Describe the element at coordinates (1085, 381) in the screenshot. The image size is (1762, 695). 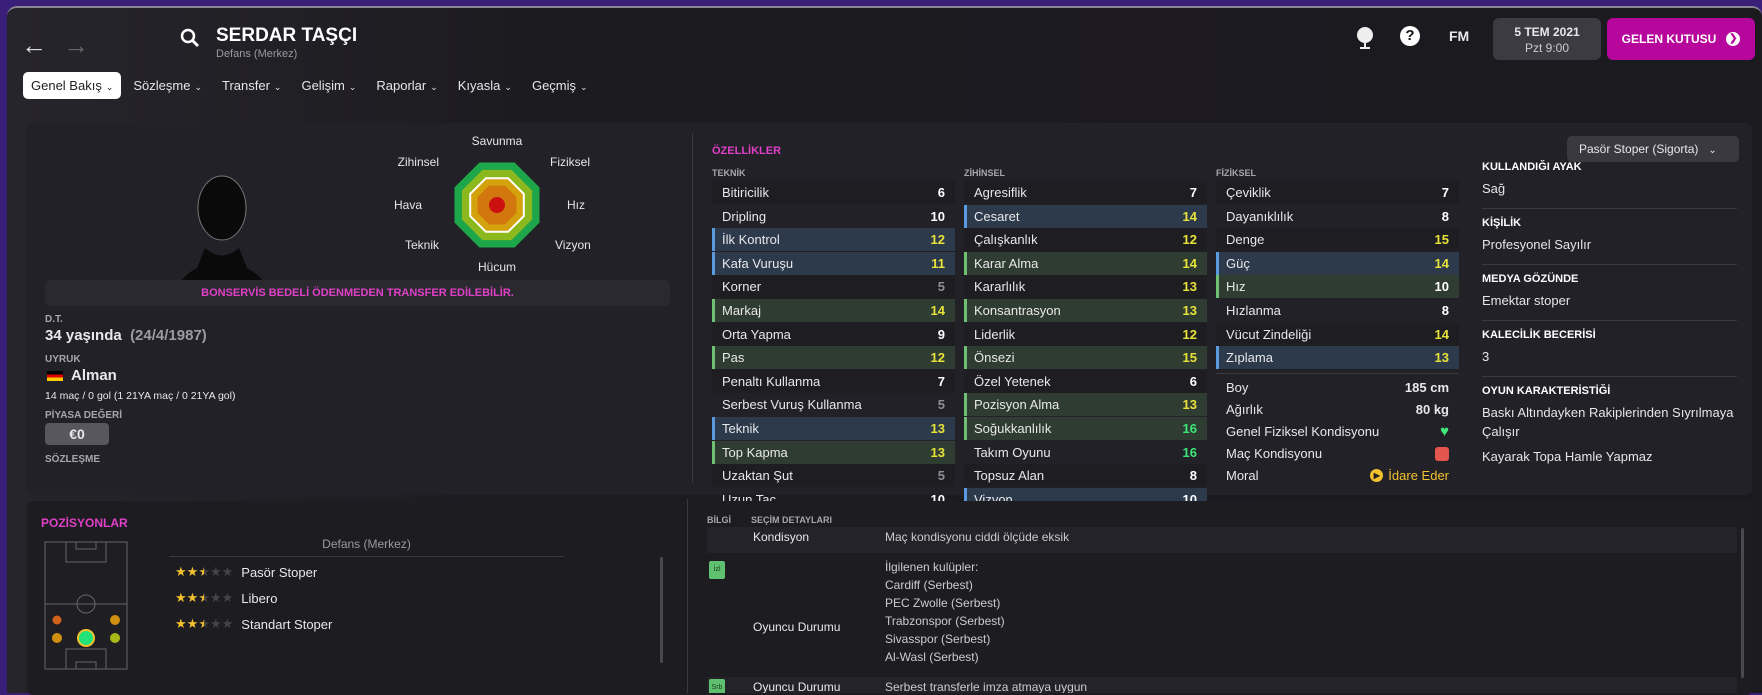
I see `attribute-row: Özel Yetenek 6` at that location.